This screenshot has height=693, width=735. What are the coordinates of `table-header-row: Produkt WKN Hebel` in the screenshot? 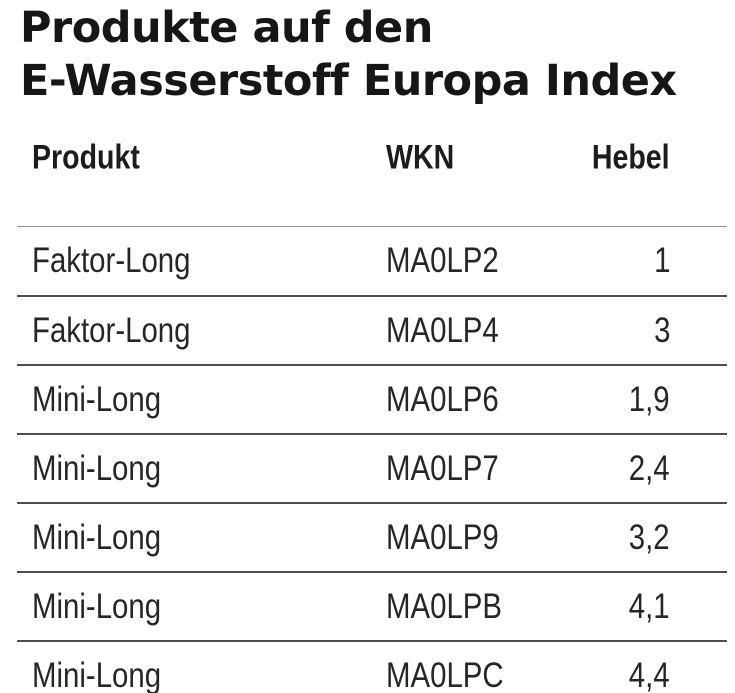 It's located at (372, 157).